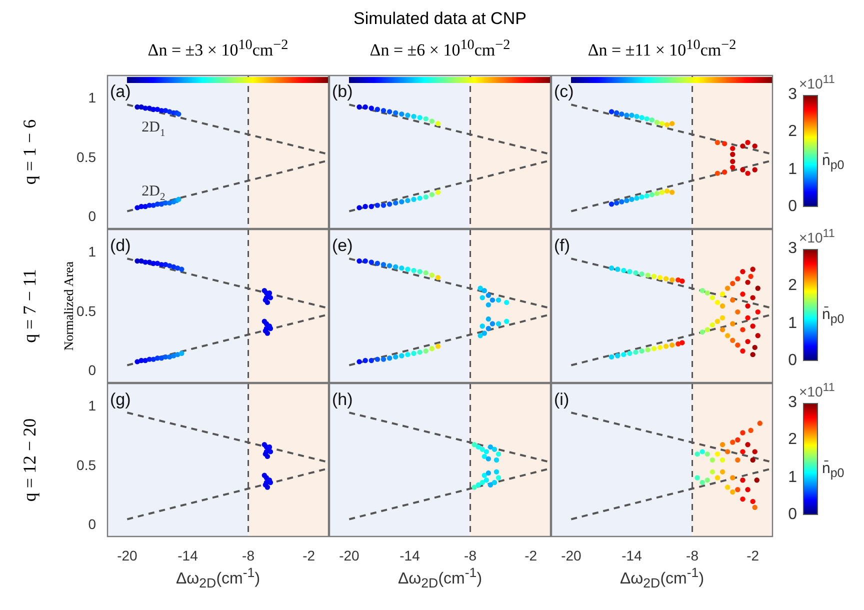  What do you see at coordinates (833, 162) in the screenshot?
I see `color-bar-title: n̄$_{p0}$` at bounding box center [833, 162].